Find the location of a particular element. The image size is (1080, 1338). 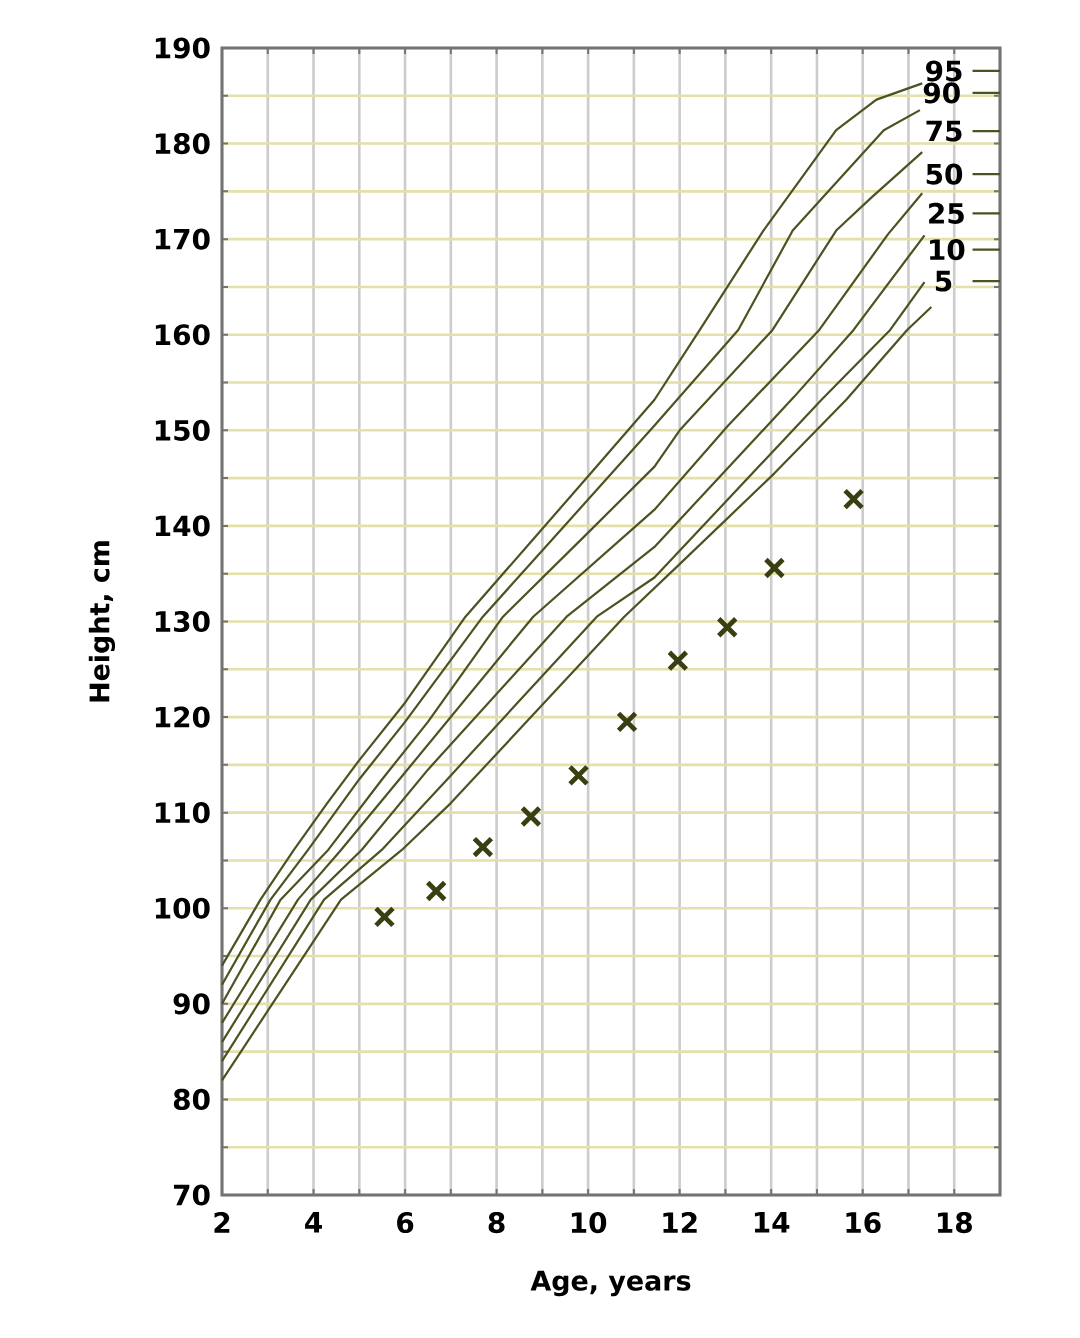

series-label: 75 is located at coordinates (944, 131).